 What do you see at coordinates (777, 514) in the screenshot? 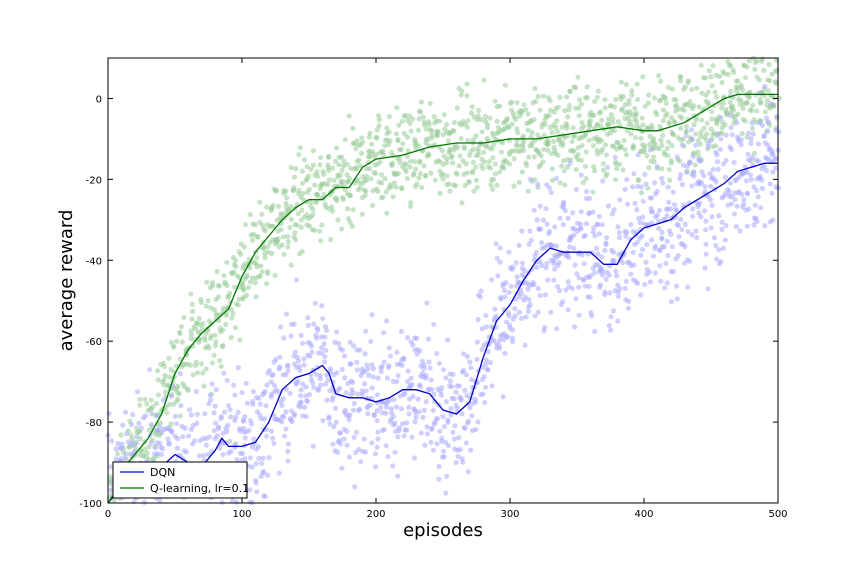
I see `x-tick-label: 500` at bounding box center [777, 514].